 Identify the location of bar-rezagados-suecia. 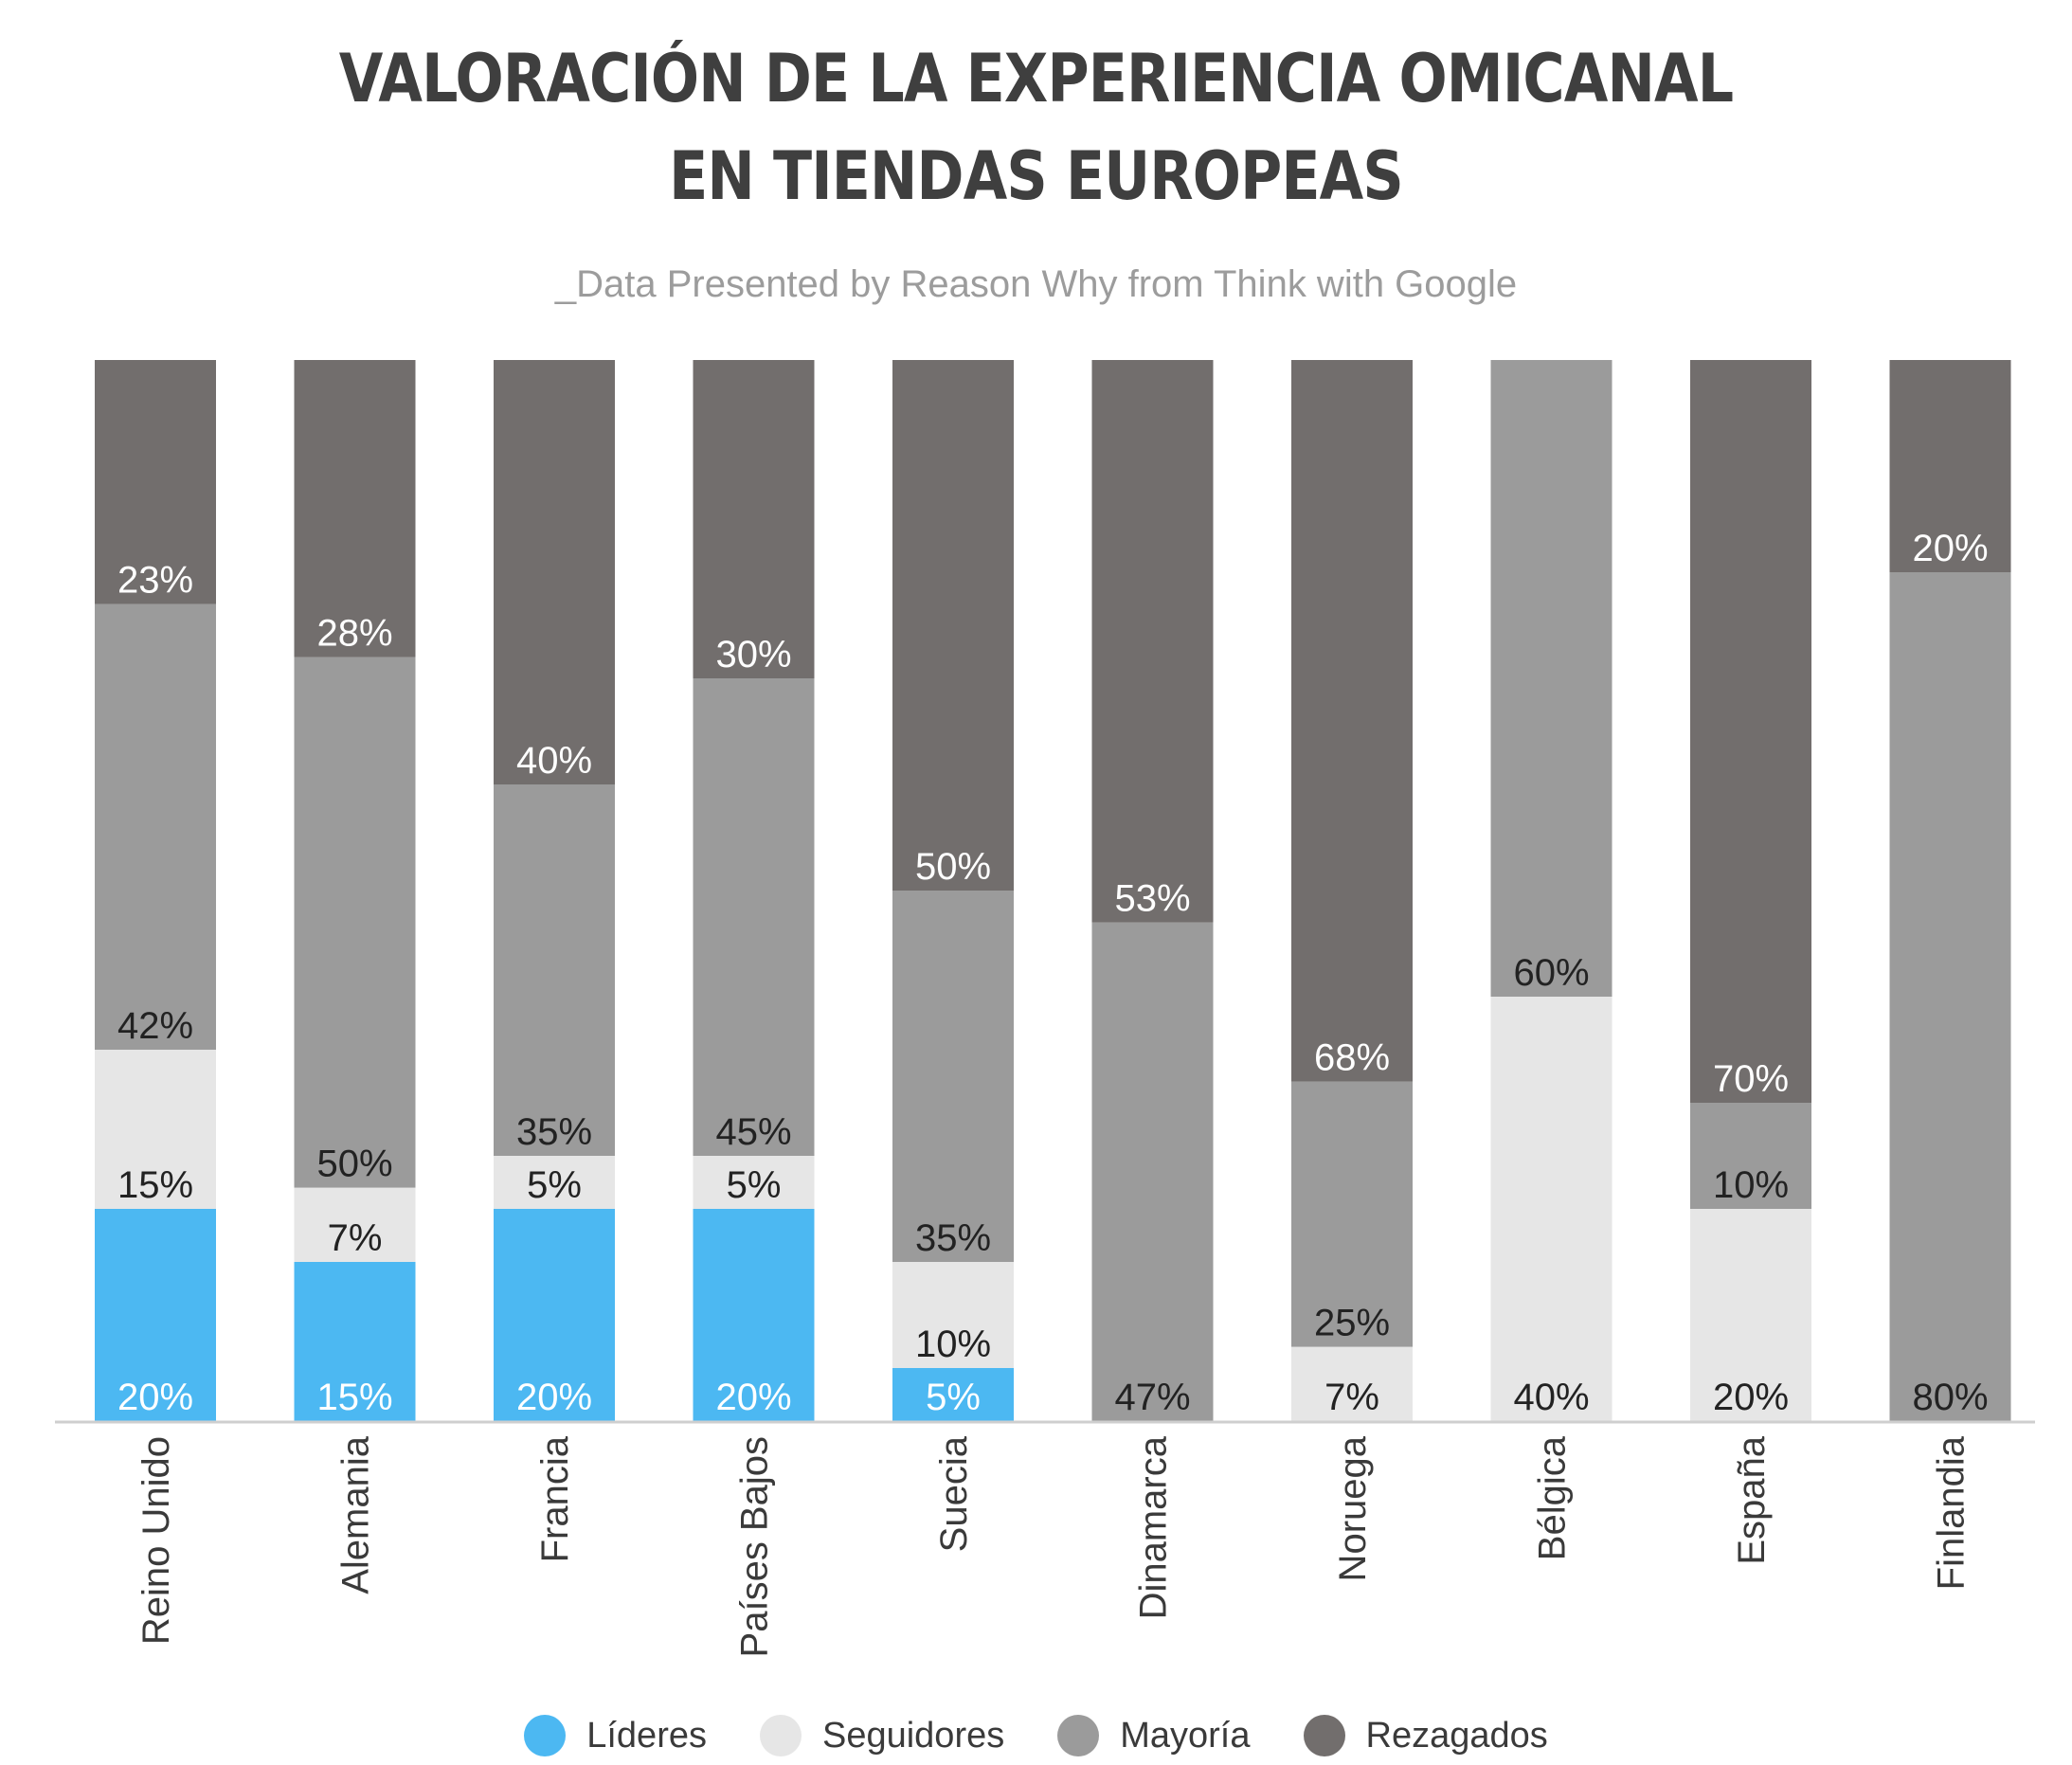
(953, 625).